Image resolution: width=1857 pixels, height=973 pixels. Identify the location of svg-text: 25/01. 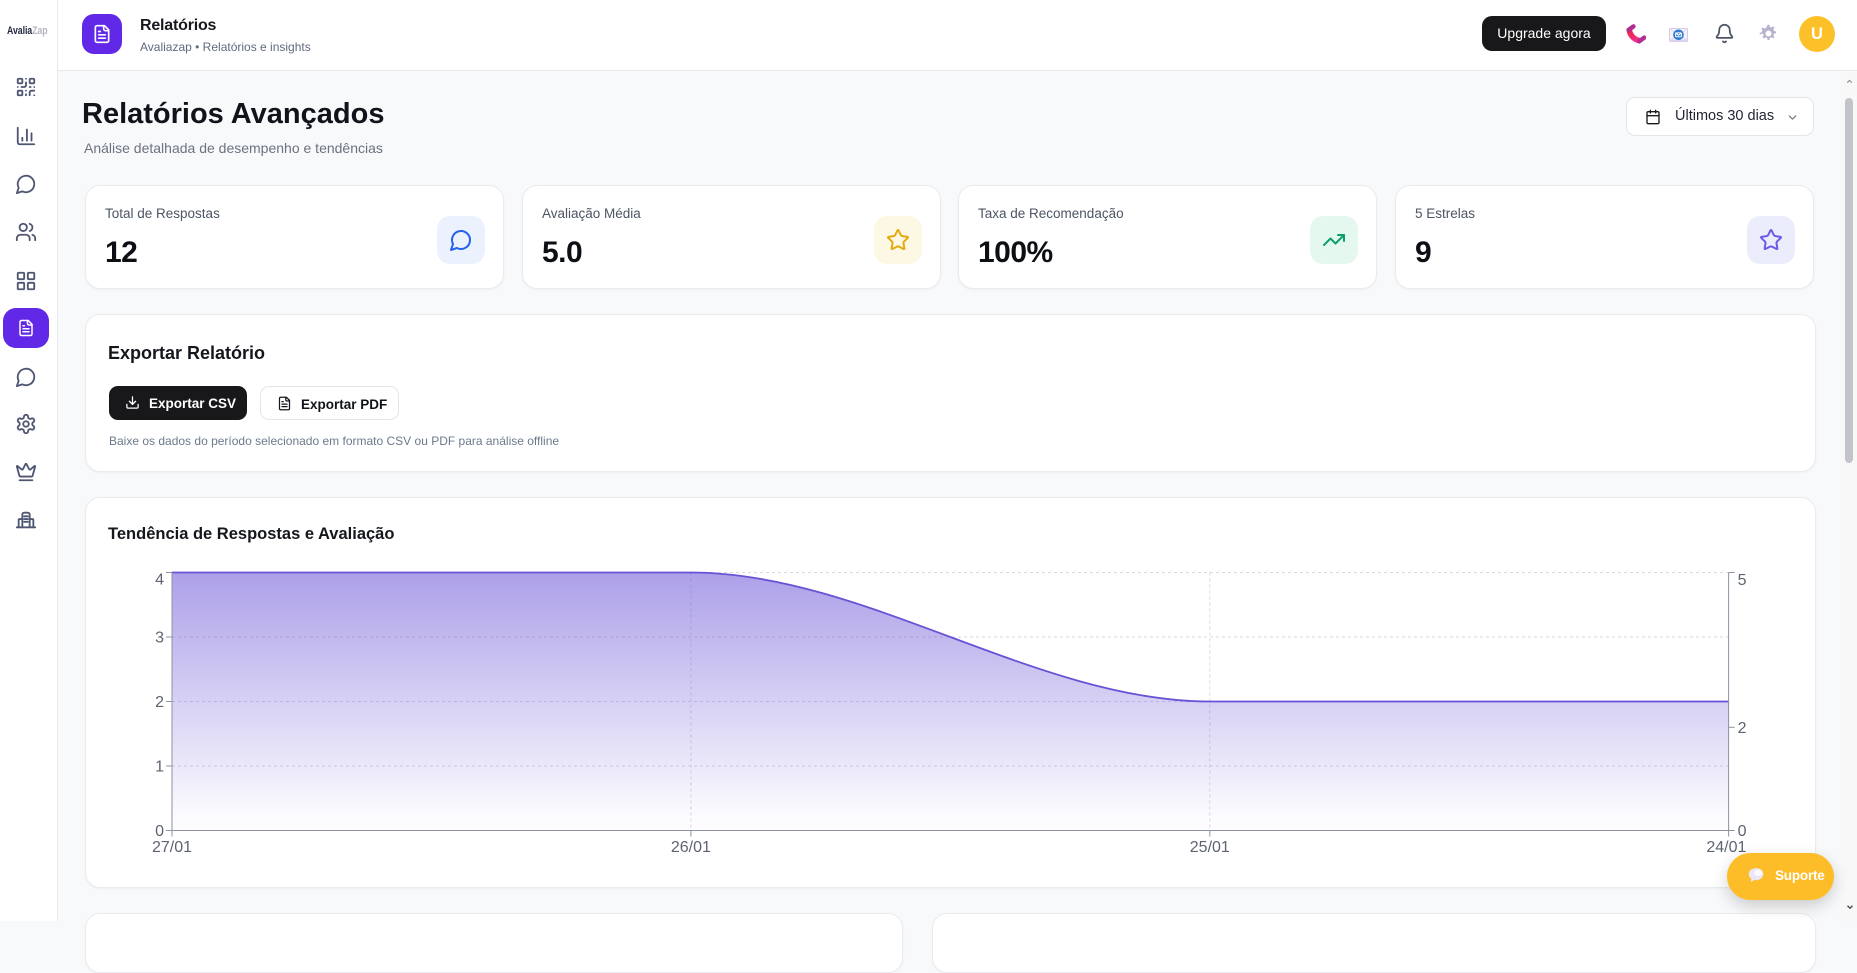
(1210, 847).